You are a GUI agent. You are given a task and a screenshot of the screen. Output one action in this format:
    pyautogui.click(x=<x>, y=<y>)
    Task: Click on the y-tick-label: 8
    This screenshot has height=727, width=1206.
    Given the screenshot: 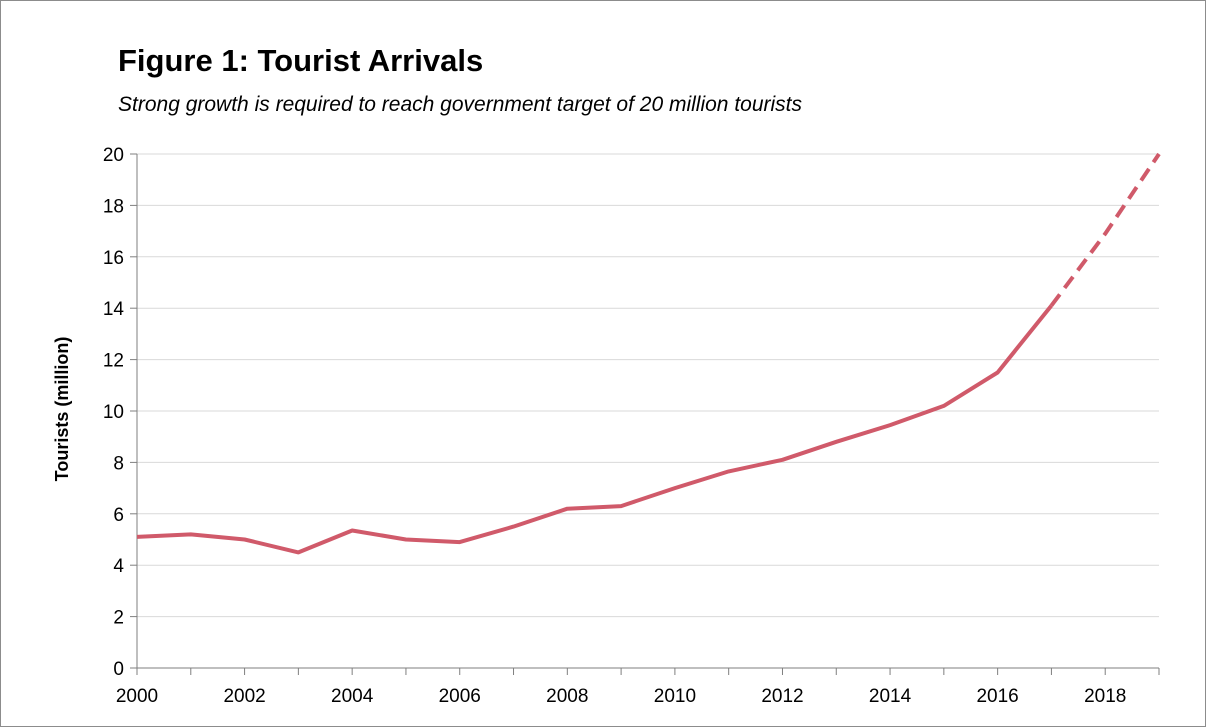 What is the action you would take?
    pyautogui.click(x=118, y=463)
    